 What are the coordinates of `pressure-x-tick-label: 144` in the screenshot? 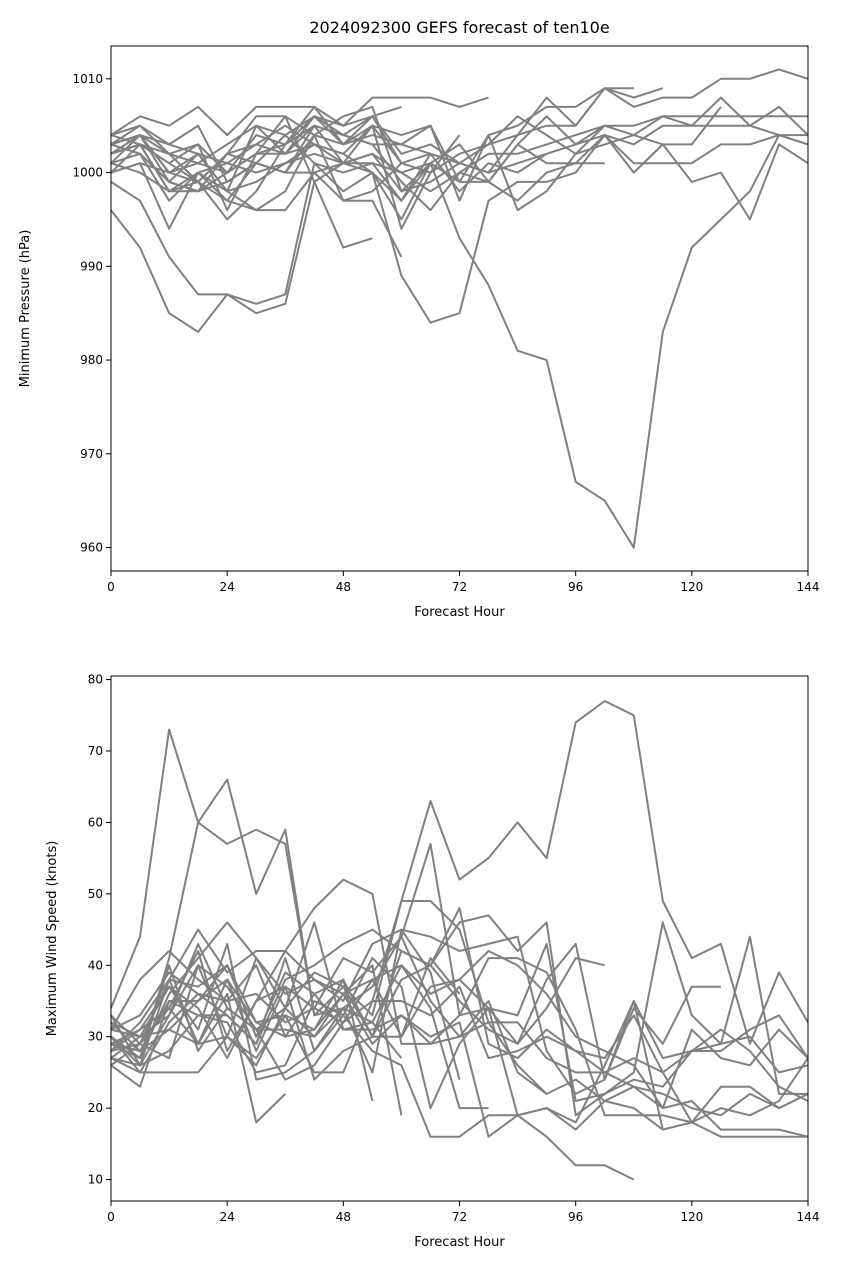 It's located at (808, 587).